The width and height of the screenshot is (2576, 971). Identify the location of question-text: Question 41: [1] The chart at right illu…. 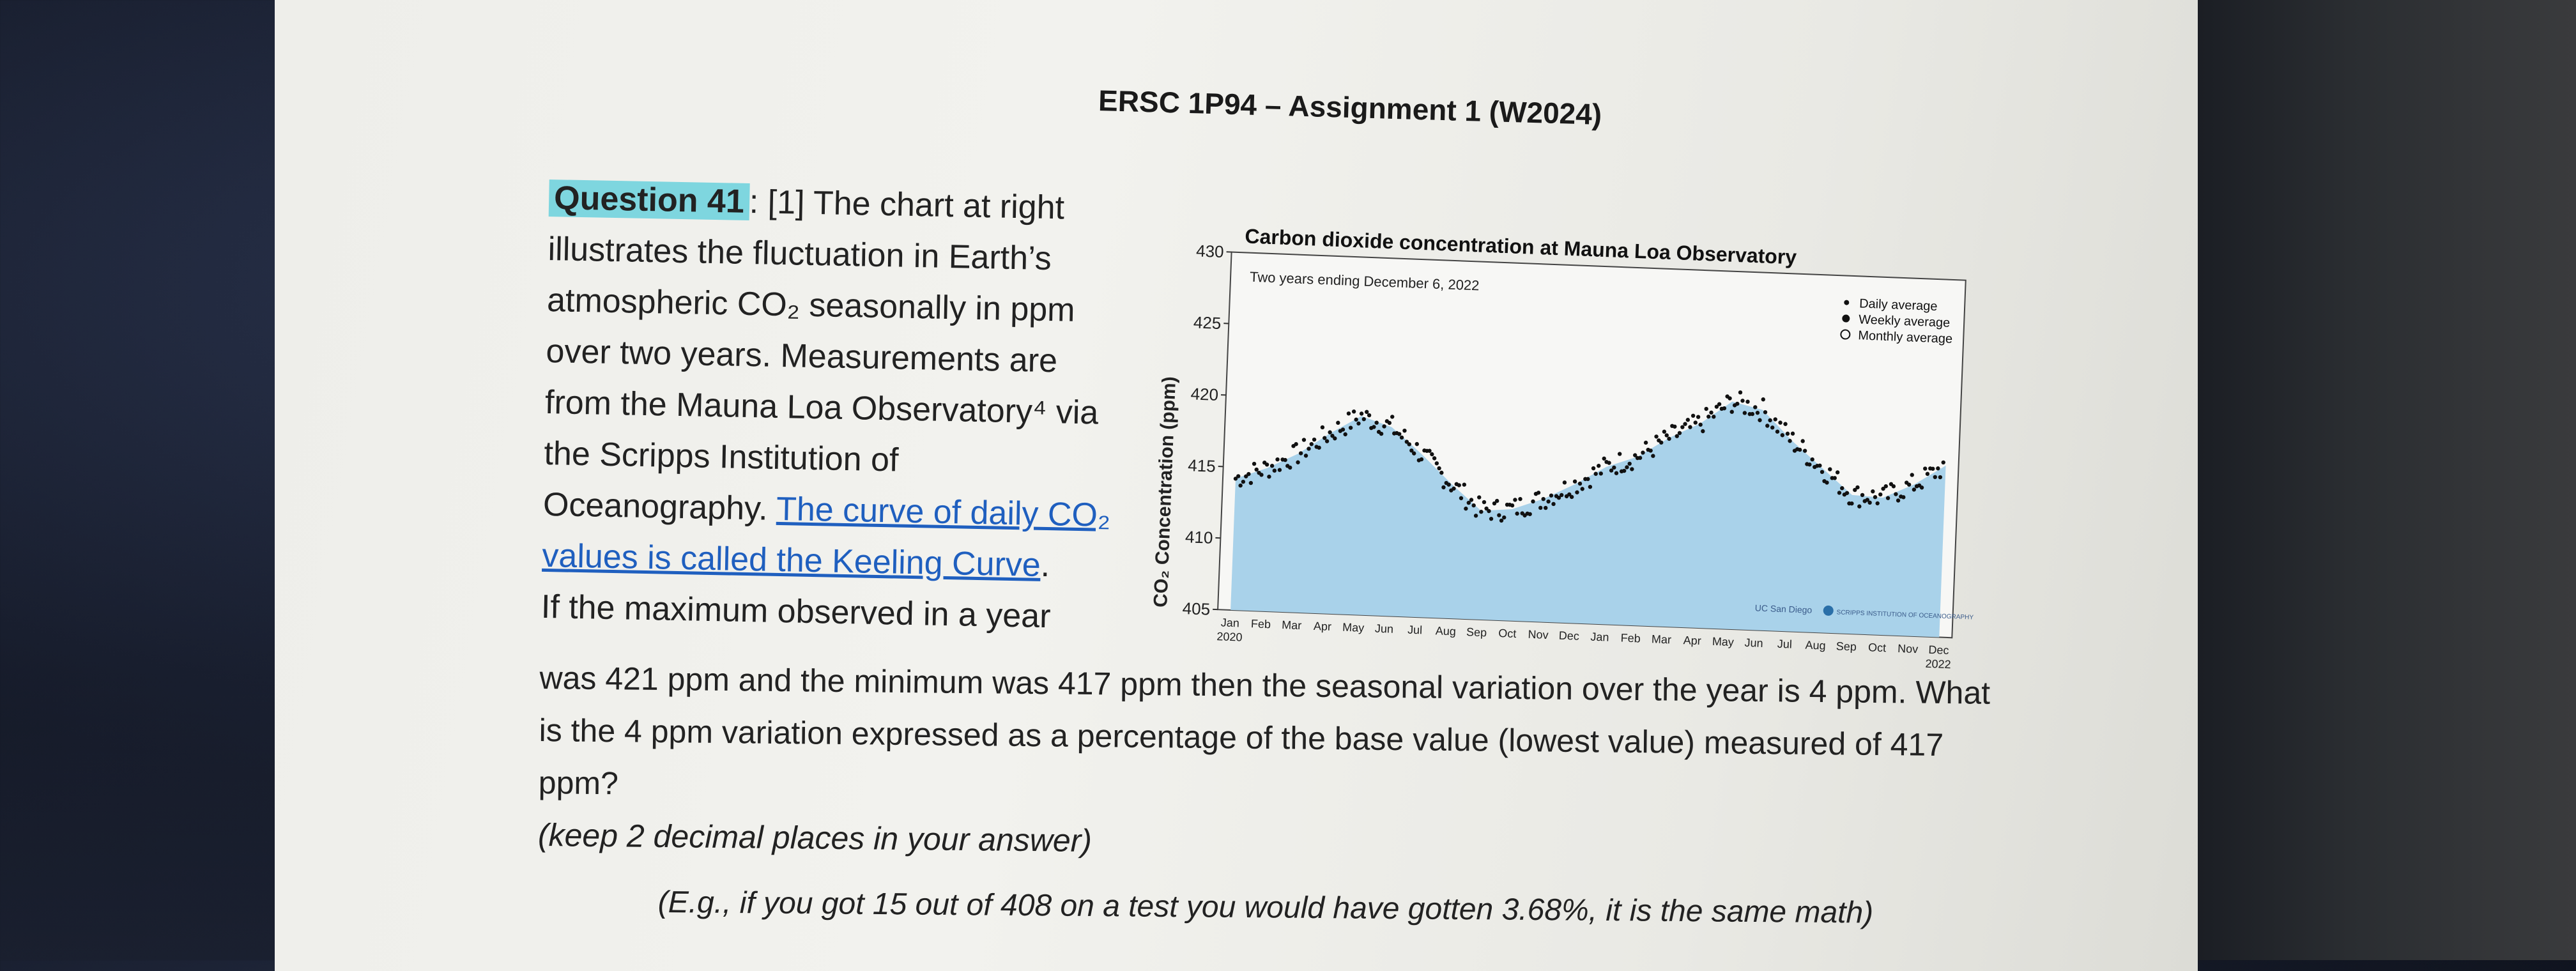
(832, 407).